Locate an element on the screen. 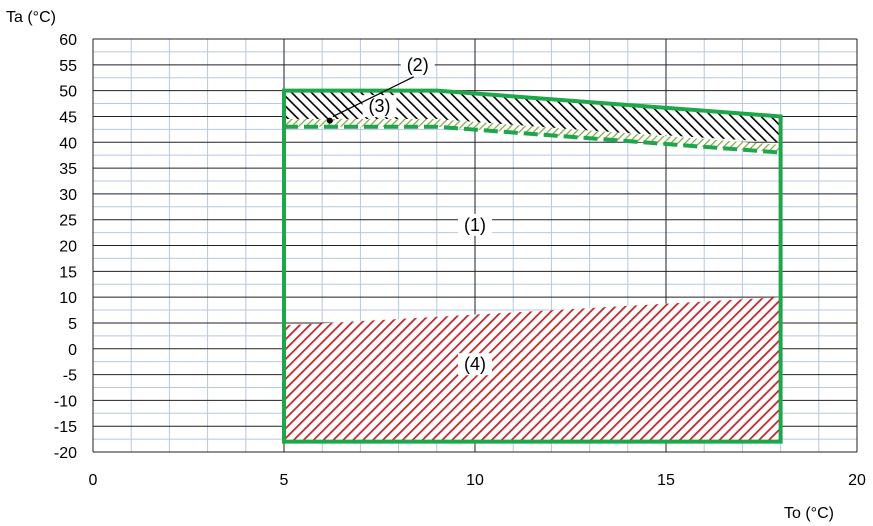 The image size is (873, 526). x-tick-label: 15 is located at coordinates (666, 480).